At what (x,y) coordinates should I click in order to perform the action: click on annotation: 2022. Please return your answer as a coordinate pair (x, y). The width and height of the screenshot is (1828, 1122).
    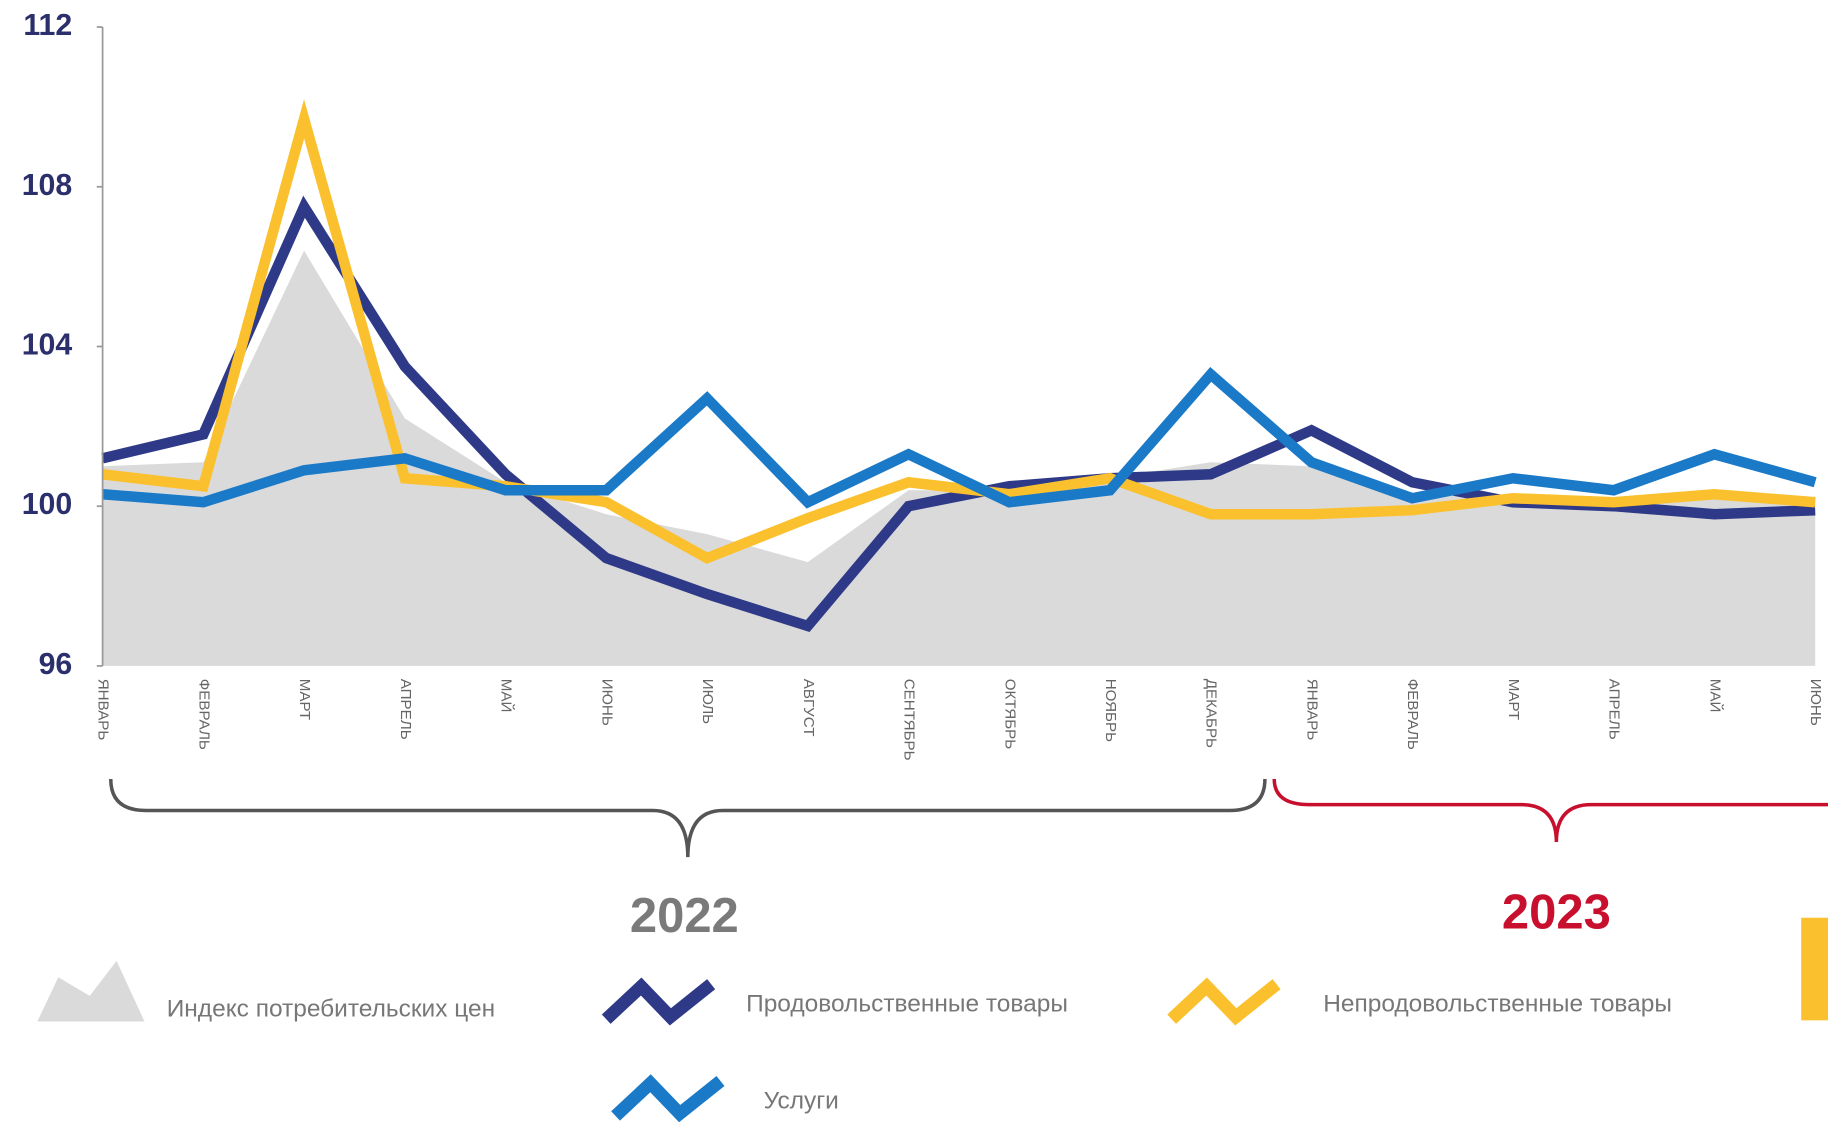
    Looking at the image, I should click on (684, 916).